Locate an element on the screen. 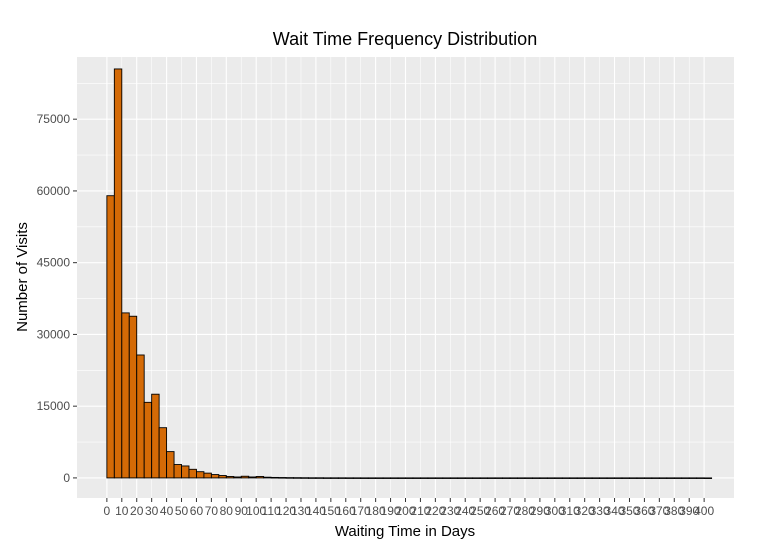 Image resolution: width=774 pixels, height=548 pixels. x-tick-label: 60 is located at coordinates (197, 511).